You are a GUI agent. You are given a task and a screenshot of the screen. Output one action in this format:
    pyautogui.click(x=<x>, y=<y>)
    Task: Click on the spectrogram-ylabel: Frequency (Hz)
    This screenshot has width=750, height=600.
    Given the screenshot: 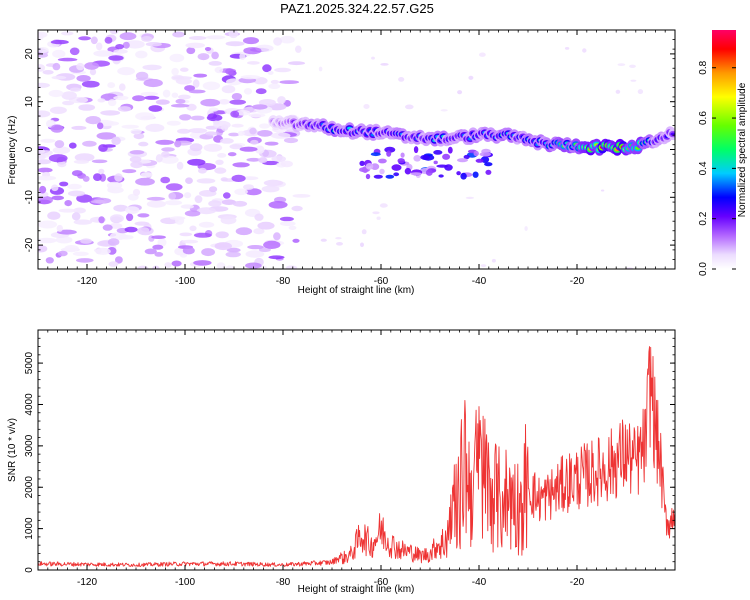 What is the action you would take?
    pyautogui.click(x=12, y=150)
    